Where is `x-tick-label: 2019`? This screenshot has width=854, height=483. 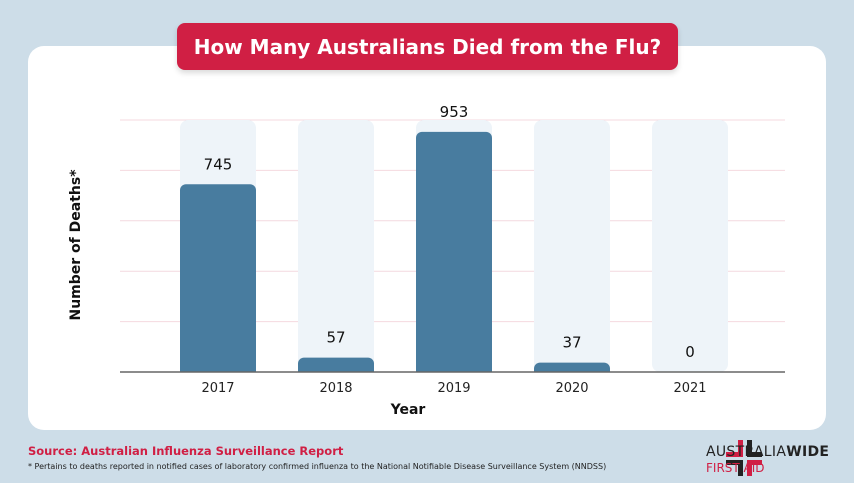
x-tick-label: 2019 is located at coordinates (453, 388).